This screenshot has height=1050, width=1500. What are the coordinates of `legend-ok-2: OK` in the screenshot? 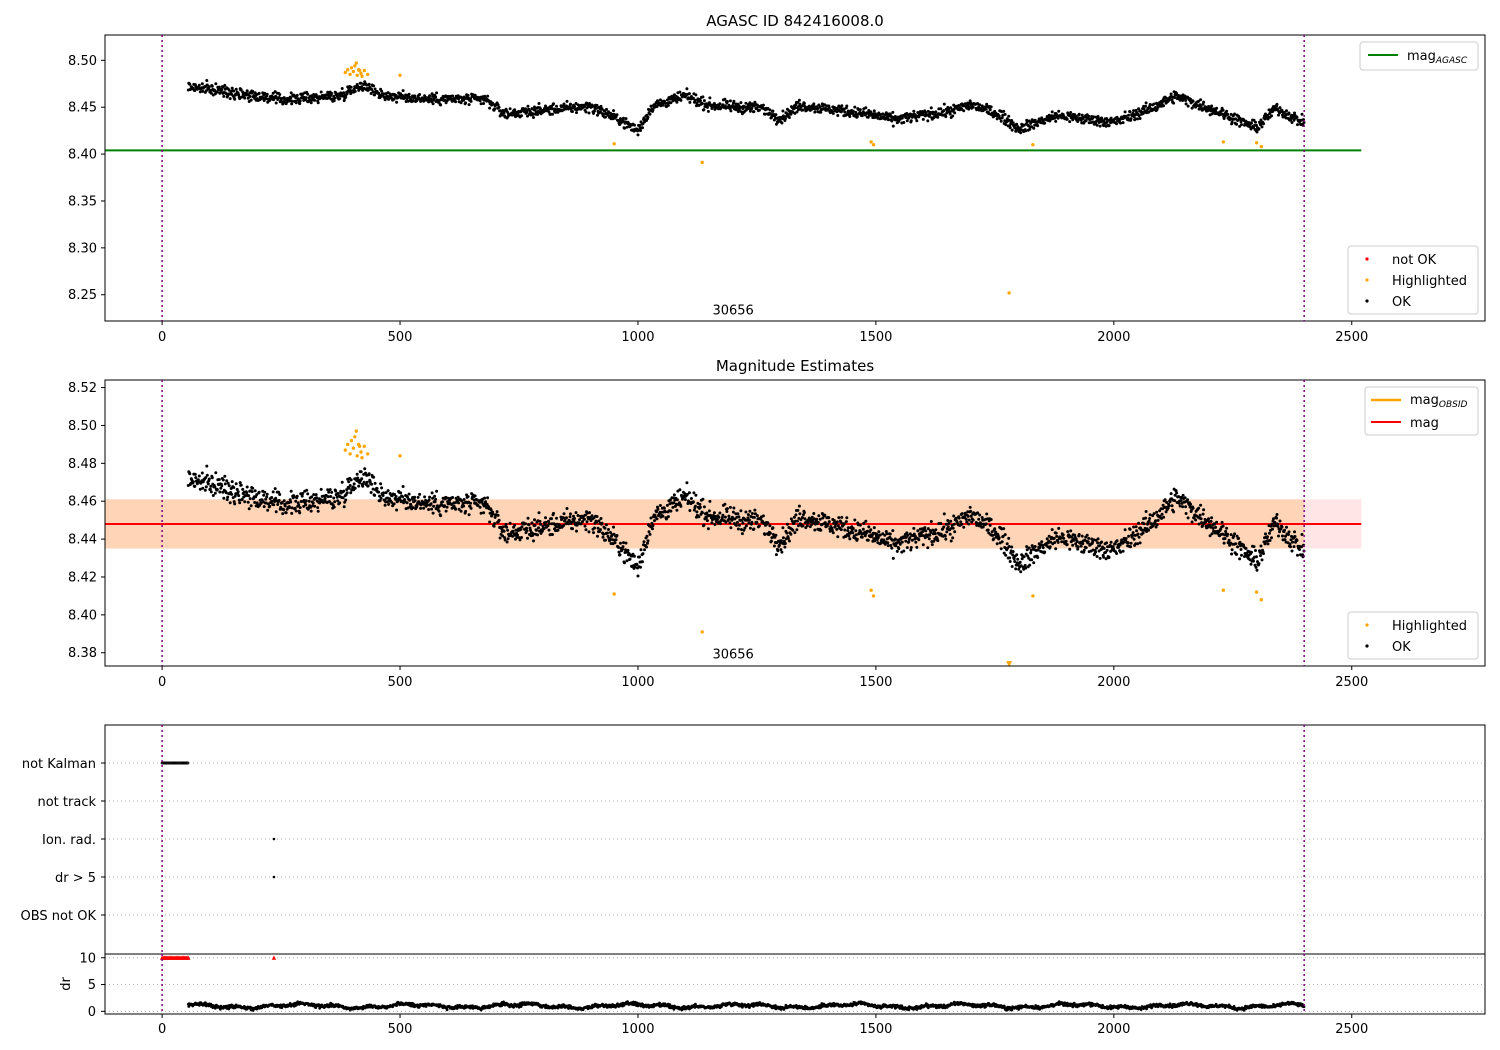 It's located at (1401, 647).